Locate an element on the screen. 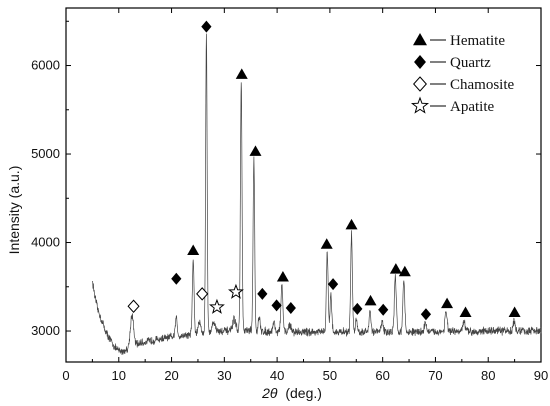  x-tick-label: 90 is located at coordinates (541, 375).